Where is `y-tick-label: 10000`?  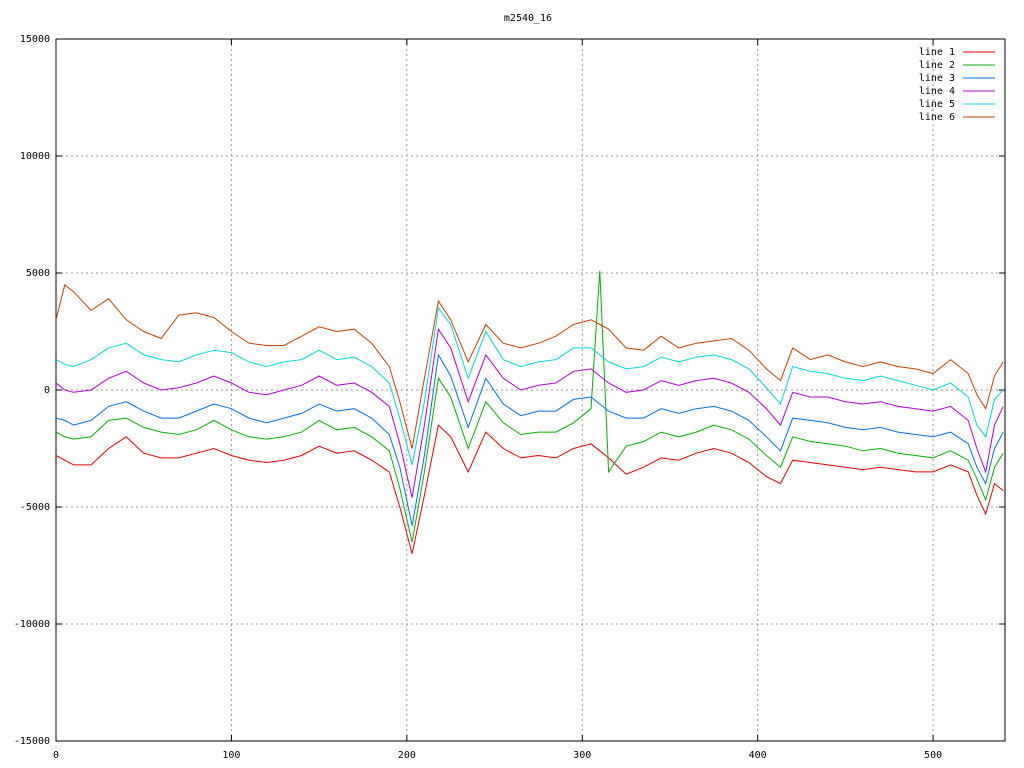 y-tick-label: 10000 is located at coordinates (35, 156).